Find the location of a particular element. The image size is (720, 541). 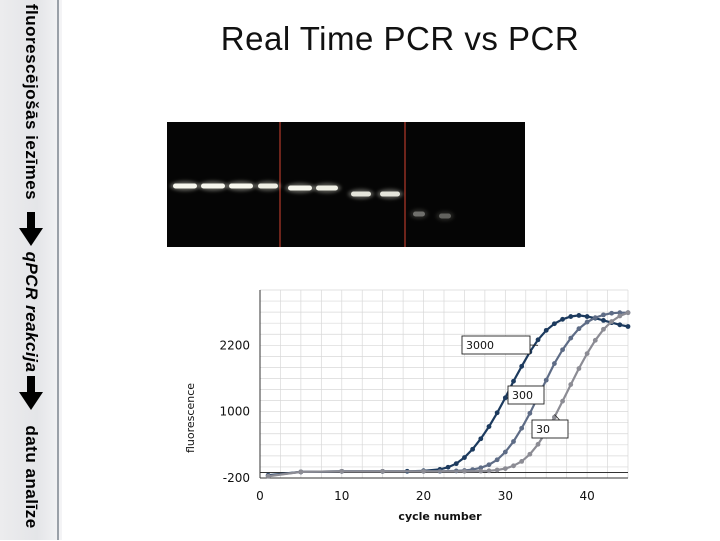

series-label-300: 300 is located at coordinates (522, 395).